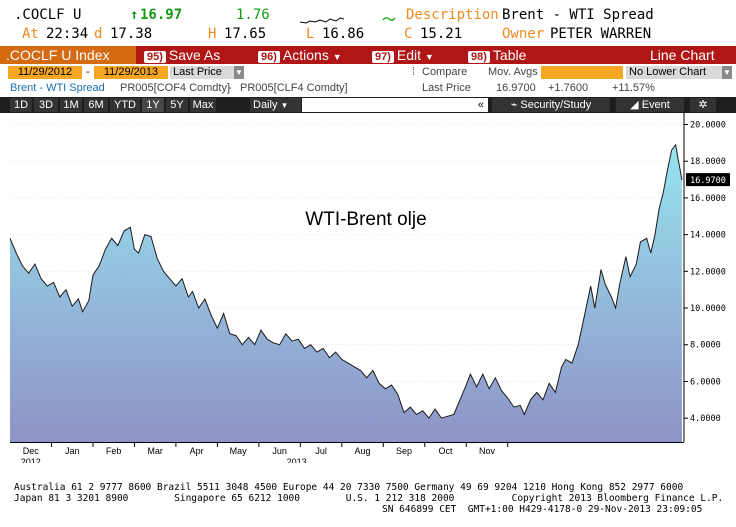 The width and height of the screenshot is (736, 527). I want to click on low-label: L, so click(310, 34).